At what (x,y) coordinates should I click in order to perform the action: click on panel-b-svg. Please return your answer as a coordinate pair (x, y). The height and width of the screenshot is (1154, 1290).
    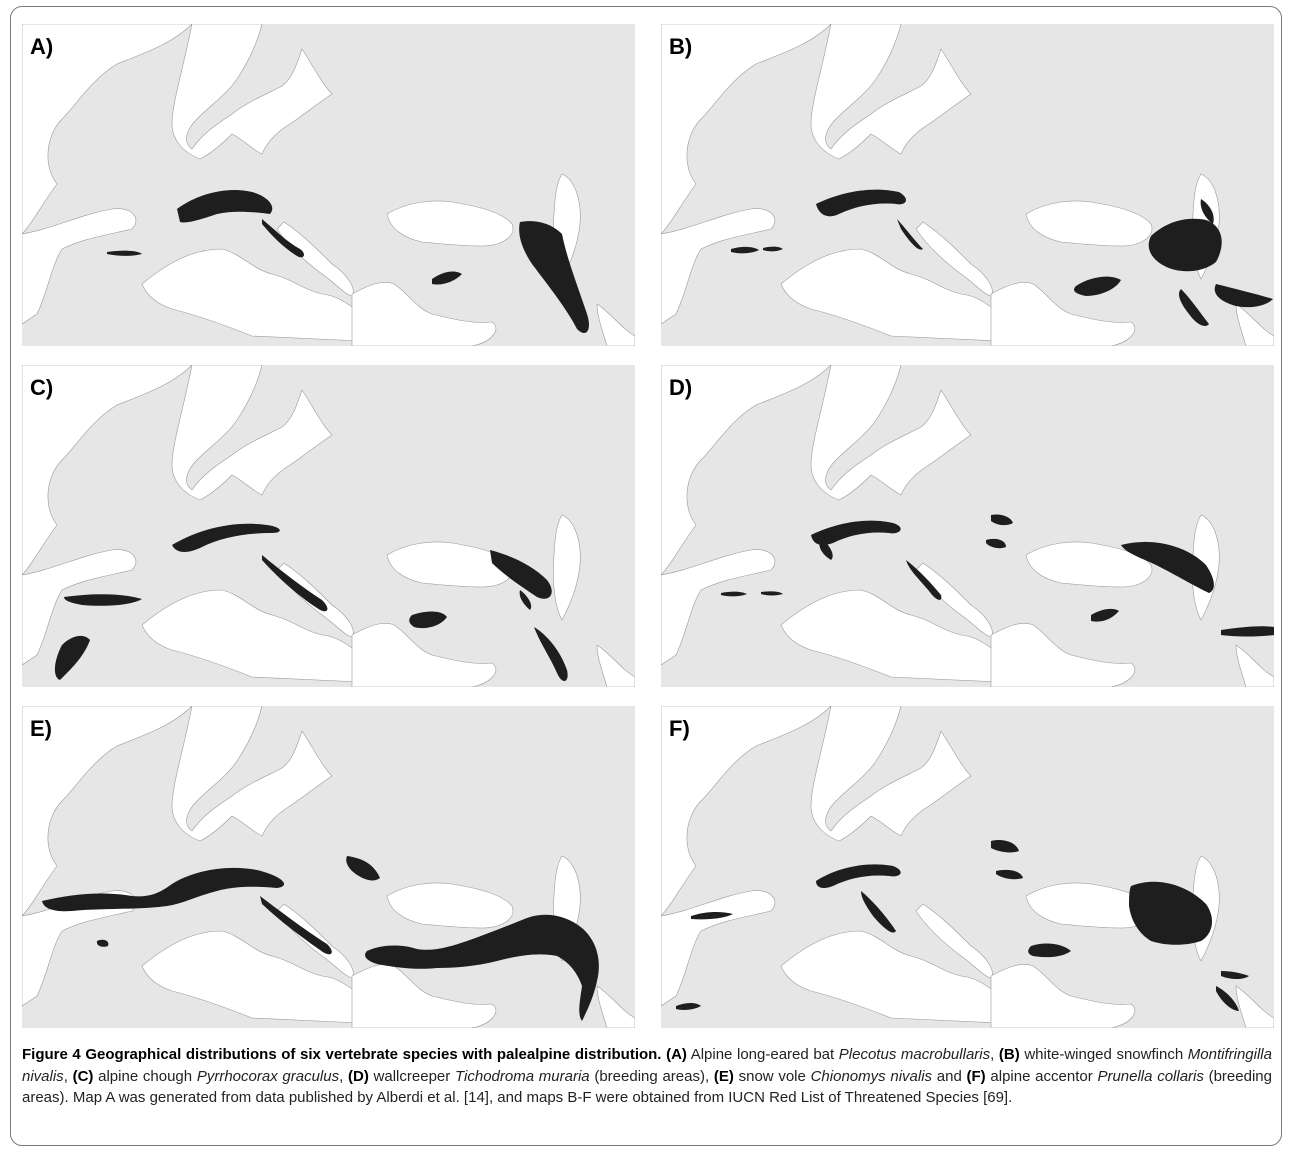
    Looking at the image, I should click on (967, 185).